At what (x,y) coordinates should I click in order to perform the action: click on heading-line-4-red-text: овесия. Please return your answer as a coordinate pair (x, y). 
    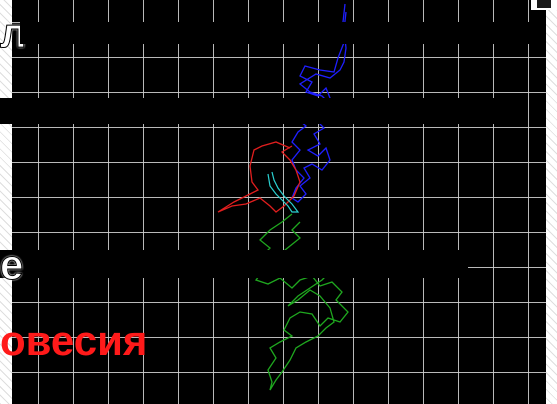
    Looking at the image, I should click on (74, 340).